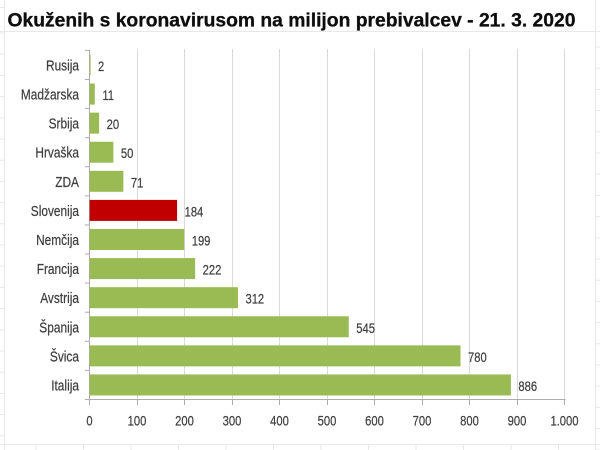 This screenshot has height=450, width=600. I want to click on svg-text: 300, so click(232, 422).